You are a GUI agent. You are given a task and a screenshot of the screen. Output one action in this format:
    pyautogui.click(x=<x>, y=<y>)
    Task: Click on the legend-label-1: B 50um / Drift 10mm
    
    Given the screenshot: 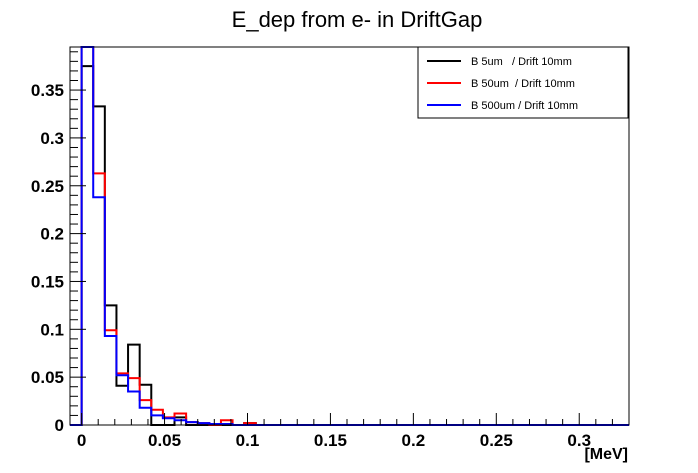 What is the action you would take?
    pyautogui.click(x=523, y=84)
    